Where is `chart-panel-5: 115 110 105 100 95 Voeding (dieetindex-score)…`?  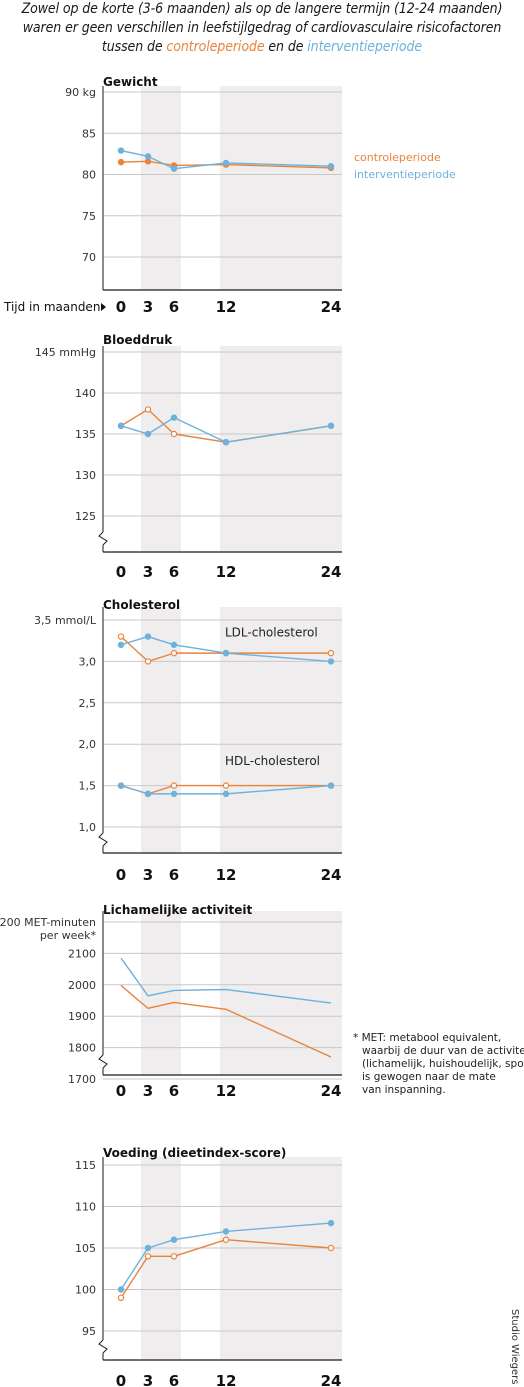 chart-panel-5: 115 110 105 100 95 Voeding (dieetindex-score)… is located at coordinates (208, 1266).